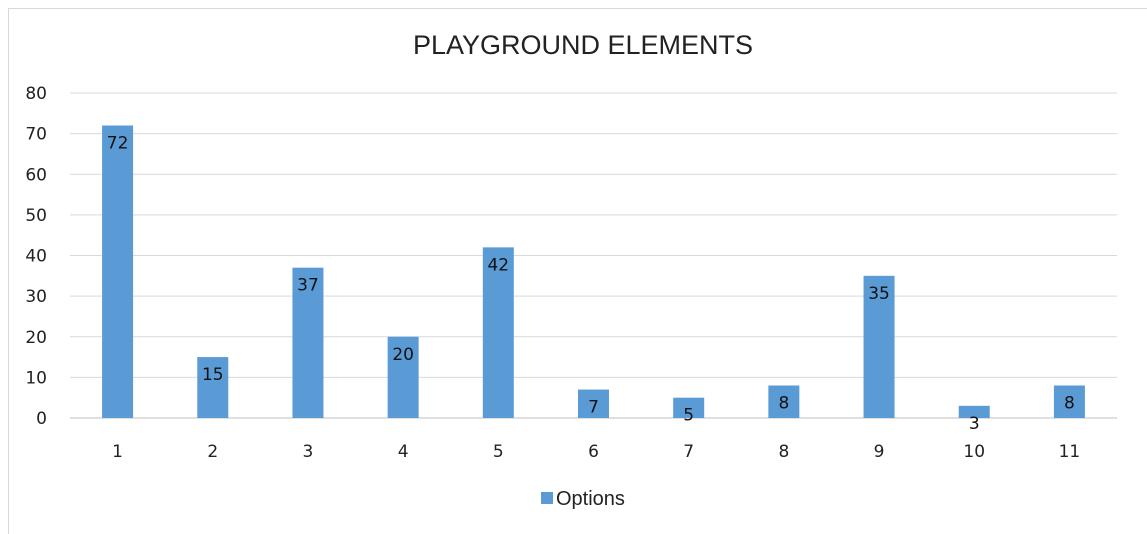 This screenshot has width=1147, height=534. What do you see at coordinates (547, 498) in the screenshot?
I see `legend-swatch` at bounding box center [547, 498].